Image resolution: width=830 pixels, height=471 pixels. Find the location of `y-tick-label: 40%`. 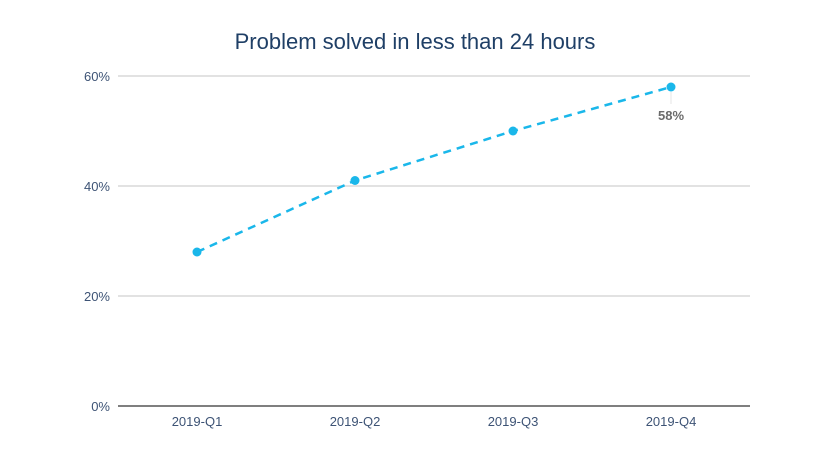

y-tick-label: 40% is located at coordinates (97, 186).